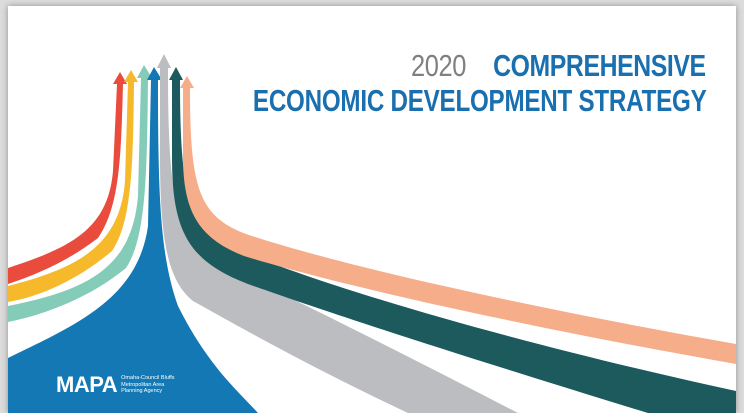 Image resolution: width=744 pixels, height=413 pixels. What do you see at coordinates (176, 73) in the screenshot?
I see `teal-arrowhead` at bounding box center [176, 73].